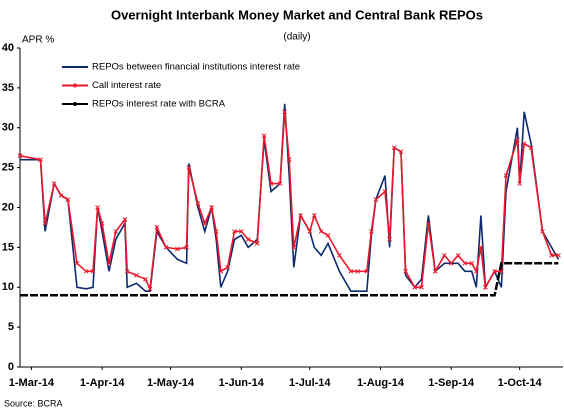 The width and height of the screenshot is (564, 412). I want to click on y-tick-label: 30, so click(8, 128).